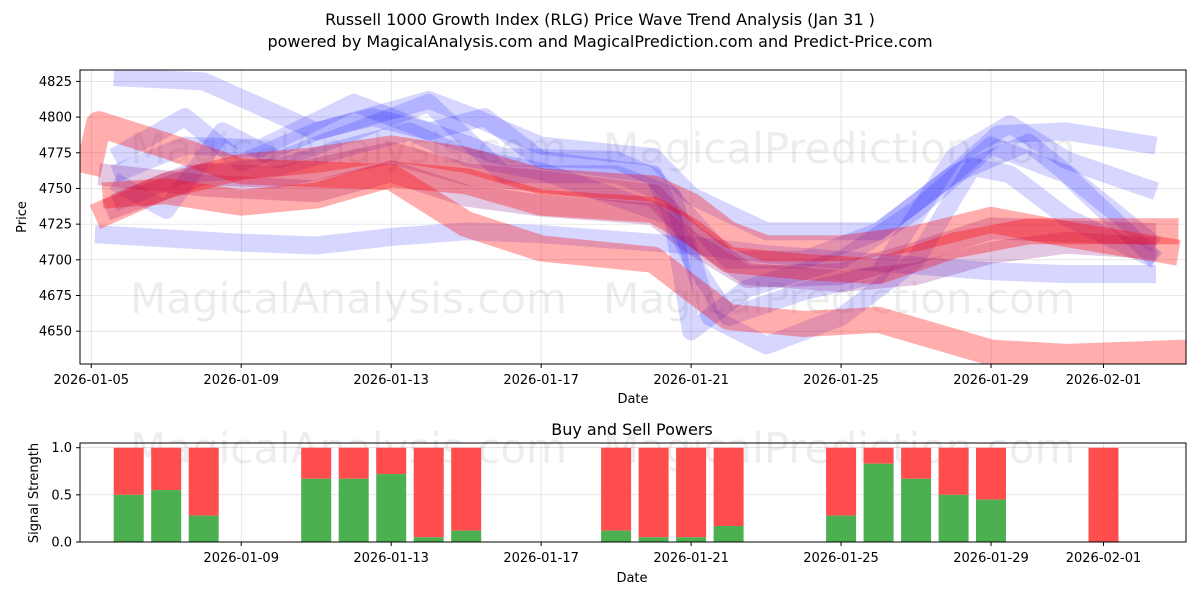  What do you see at coordinates (55, 260) in the screenshot?
I see `y-tick-label: 4700` at bounding box center [55, 260].